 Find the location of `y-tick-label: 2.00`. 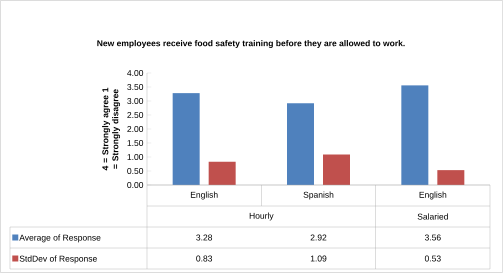

y-tick-label: 2.00 is located at coordinates (135, 129).